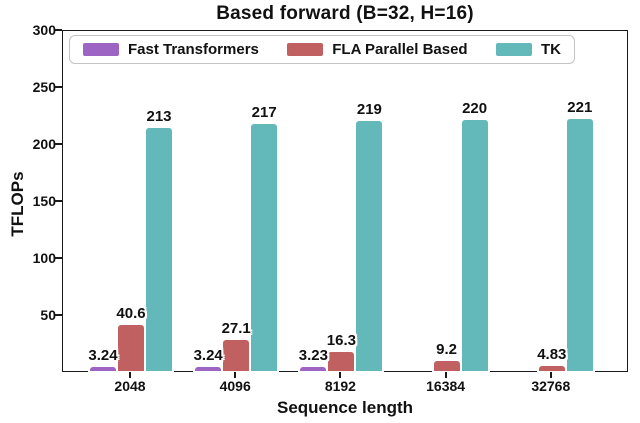  Describe the element at coordinates (305, 49) in the screenshot. I see `legend-swatch-fla-parallel-based` at that location.